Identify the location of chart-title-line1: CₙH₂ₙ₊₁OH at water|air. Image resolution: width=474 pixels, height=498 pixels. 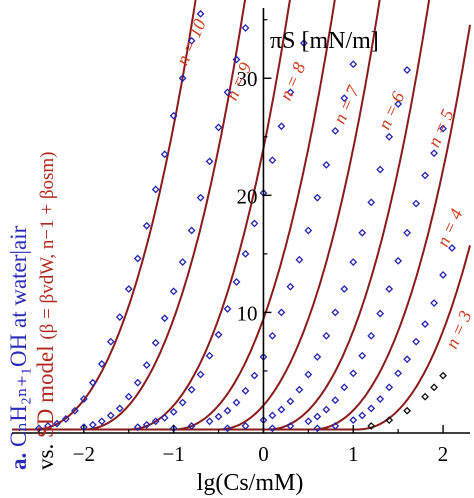
(18, 336).